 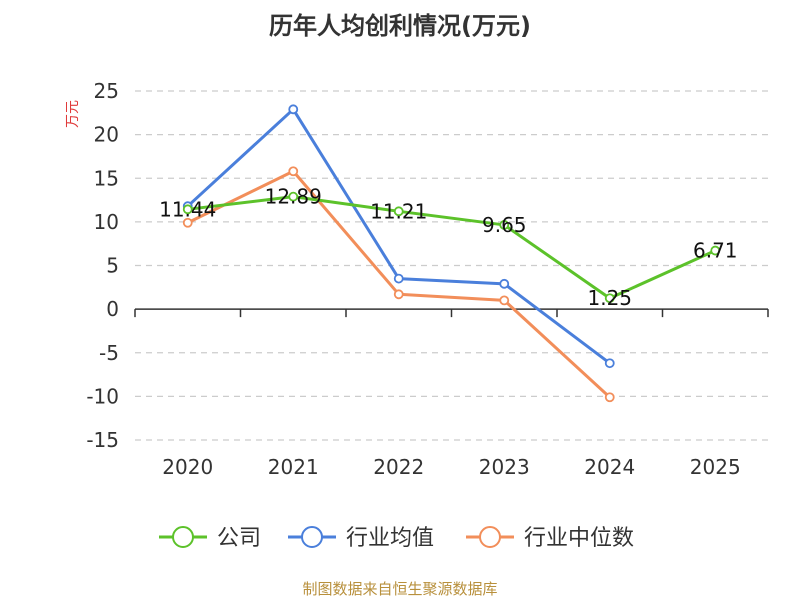 What do you see at coordinates (112, 266) in the screenshot?
I see `y-tick-label: 5` at bounding box center [112, 266].